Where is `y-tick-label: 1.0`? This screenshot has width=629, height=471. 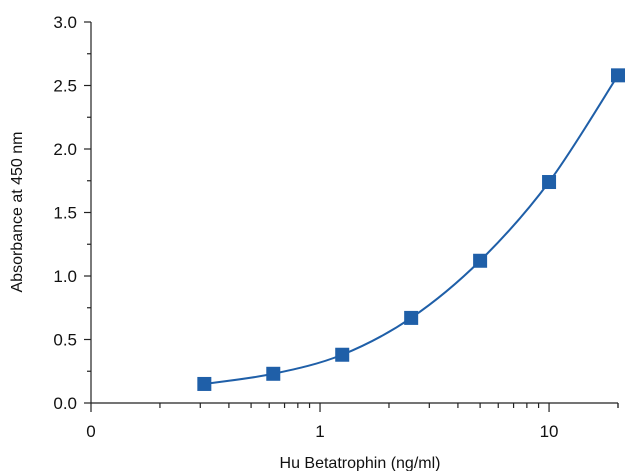
y-tick-label: 1.0 is located at coordinates (65, 276).